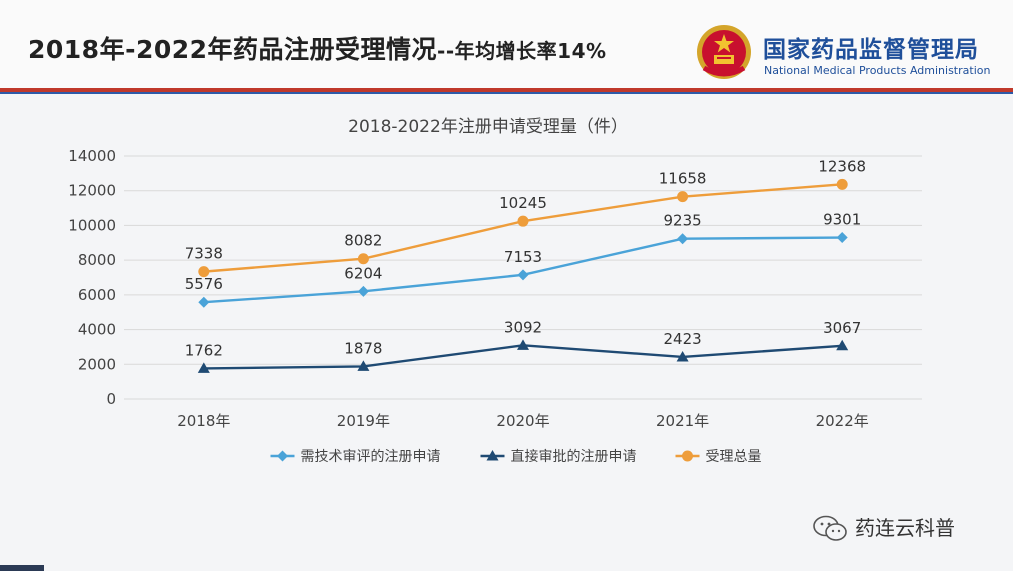 This screenshot has width=1013, height=571. Describe the element at coordinates (204, 350) in the screenshot. I see `data-label: 1762` at that location.